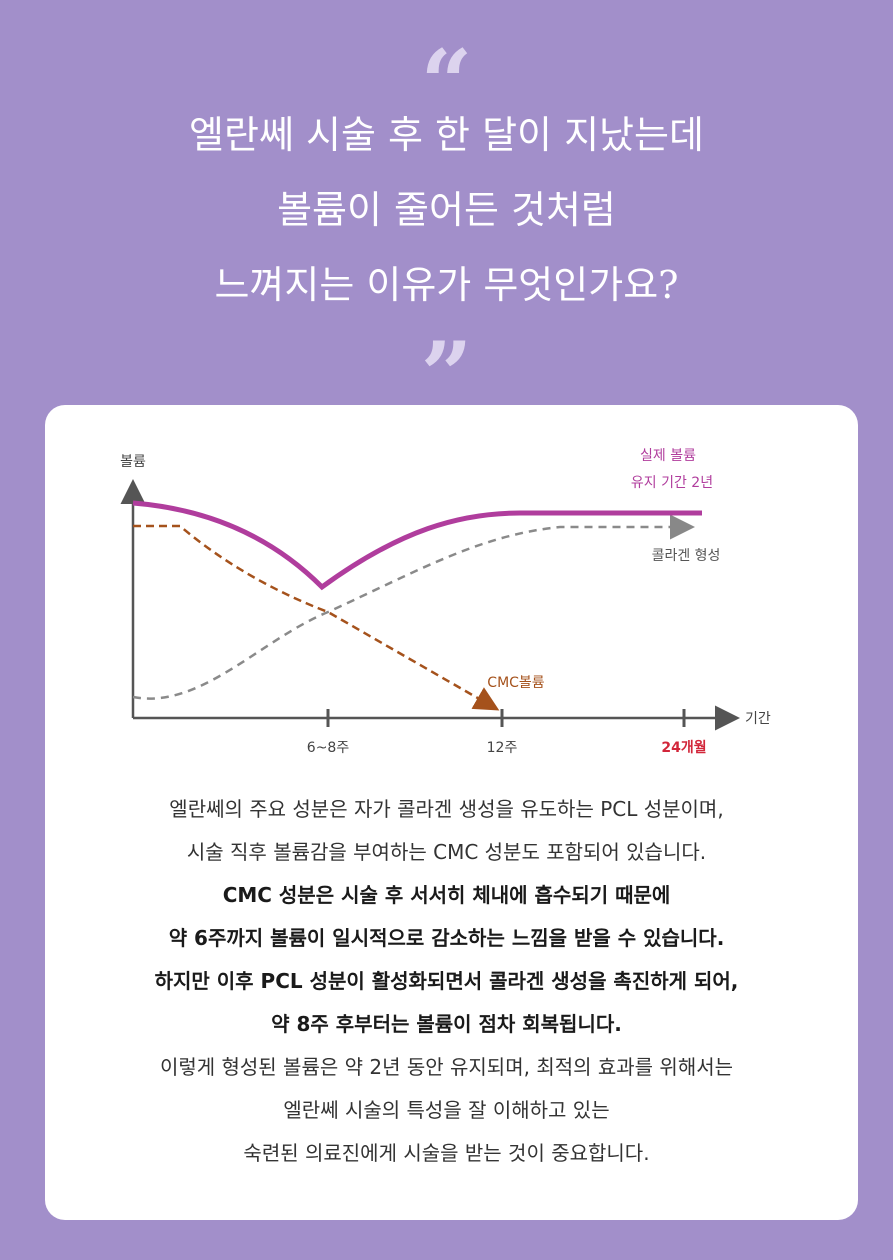 This screenshot has width=893, height=1260. Describe the element at coordinates (328, 748) in the screenshot. I see `x-tick-label: 6~8주` at that location.